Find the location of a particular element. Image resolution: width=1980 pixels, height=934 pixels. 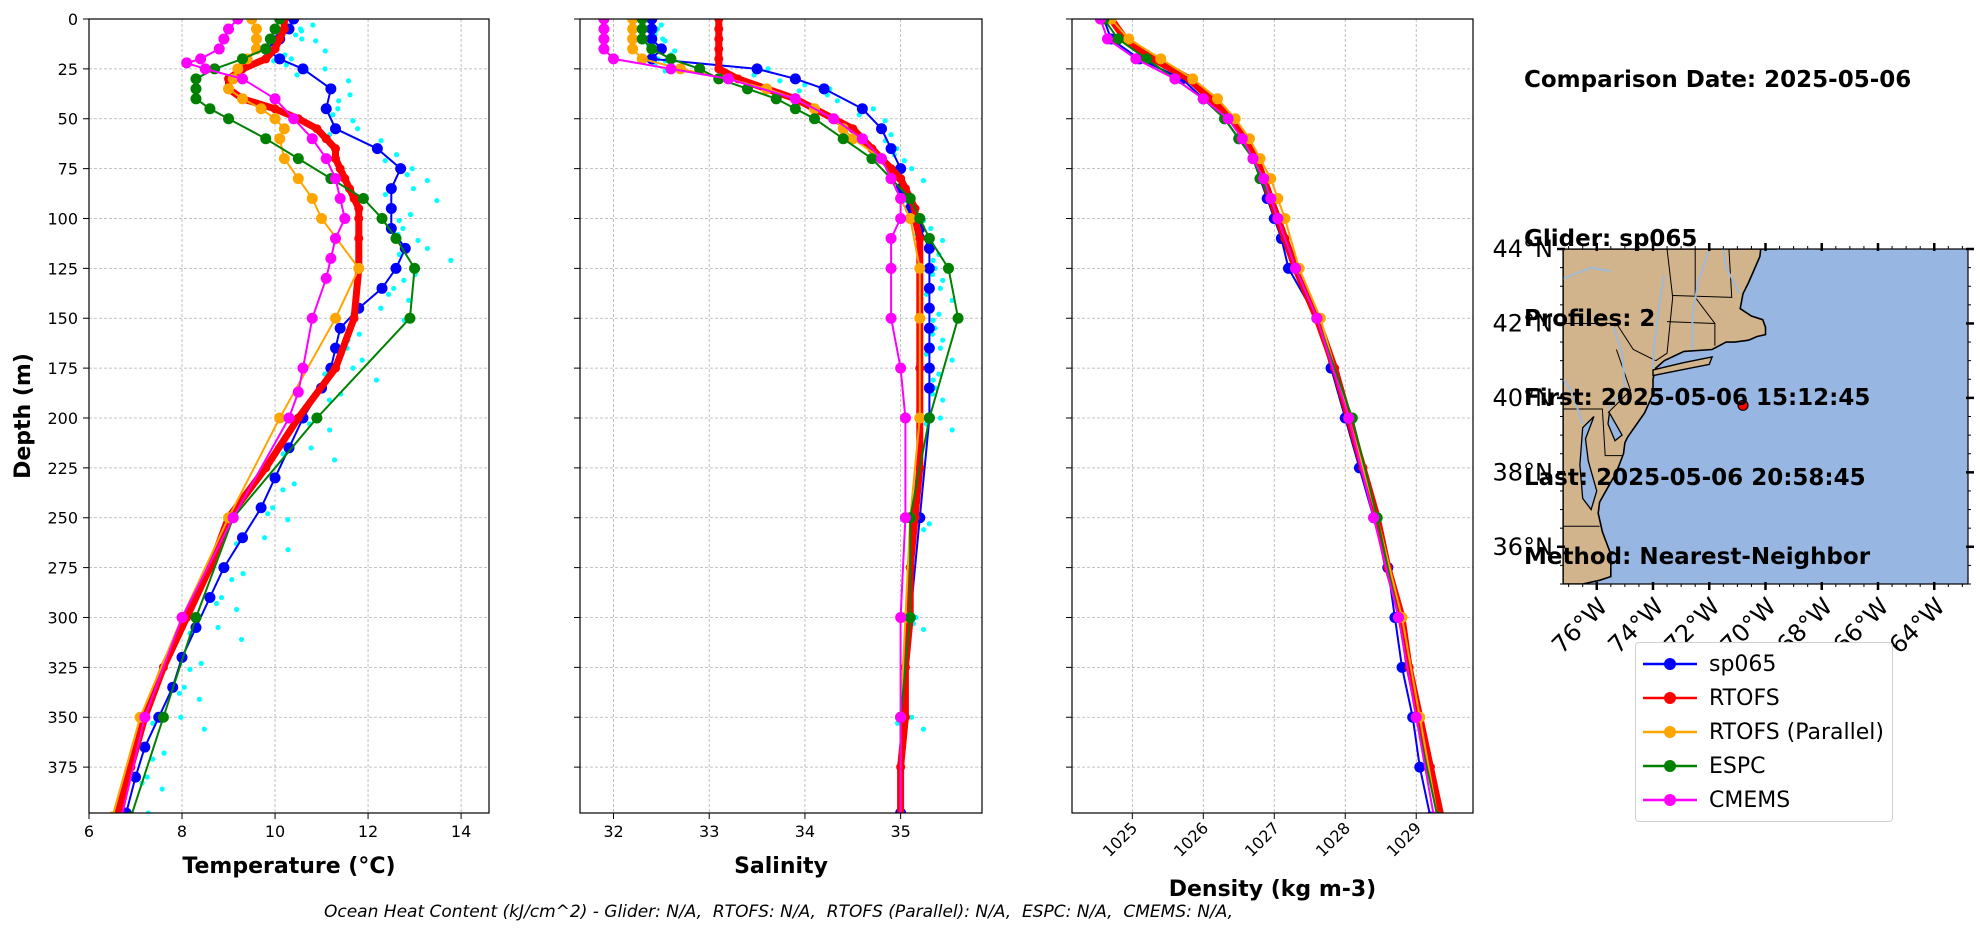

x-axis-label: Temperature (°C) is located at coordinates (288, 866).